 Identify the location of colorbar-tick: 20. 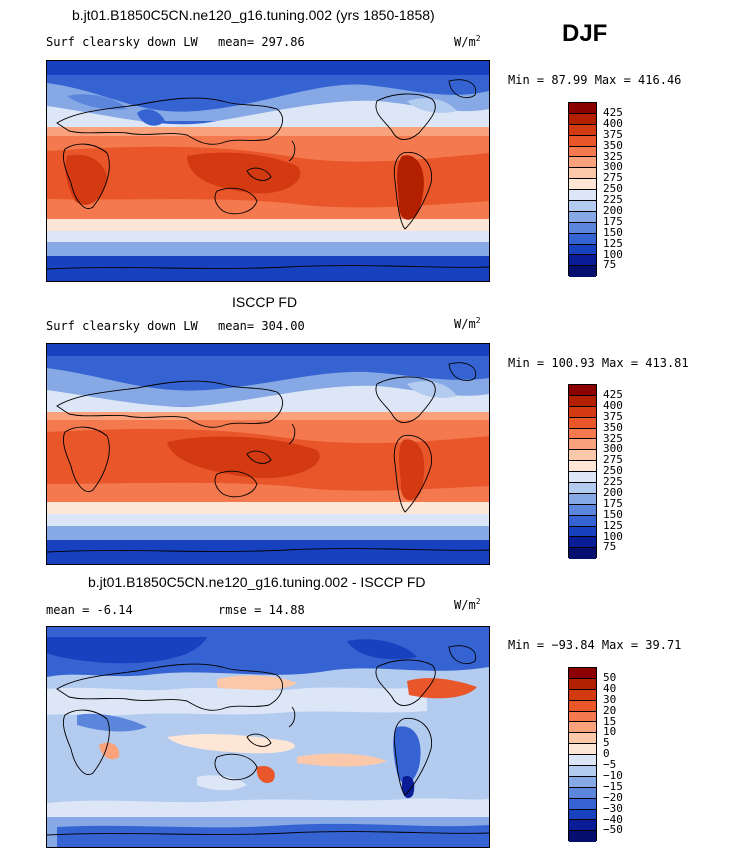
(610, 710).